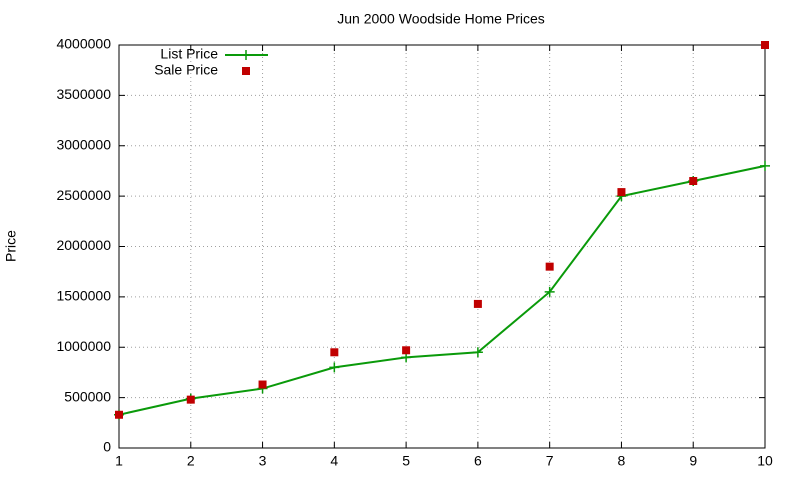  What do you see at coordinates (406, 461) in the screenshot?
I see `x-tick-label: 5` at bounding box center [406, 461].